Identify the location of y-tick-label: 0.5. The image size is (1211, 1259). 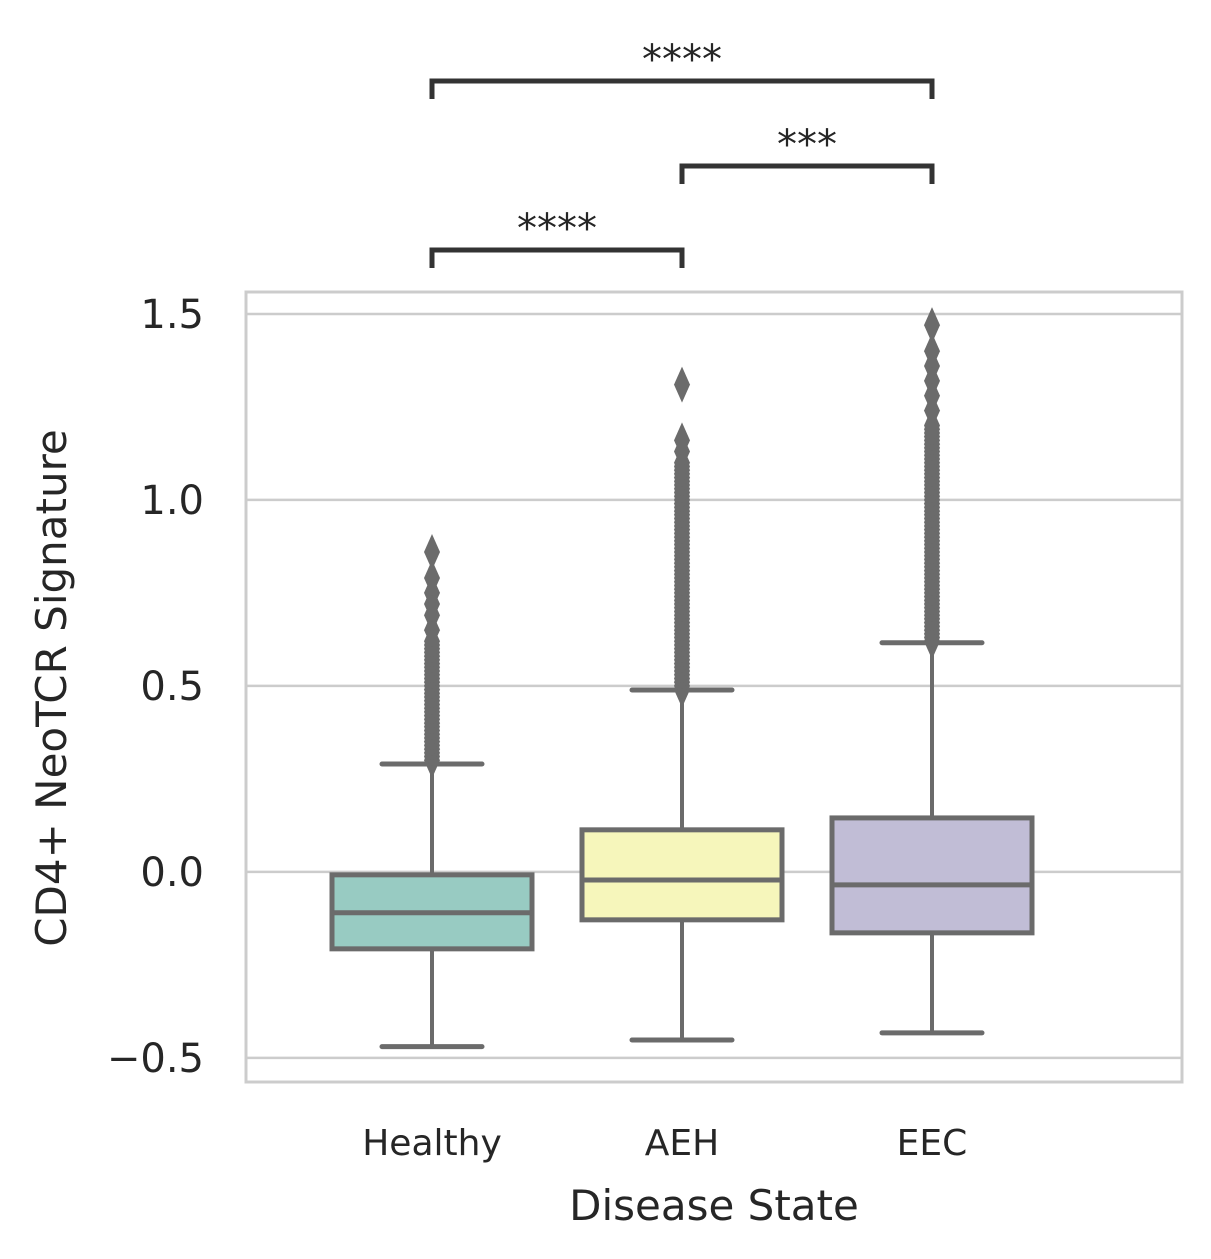
(172, 687).